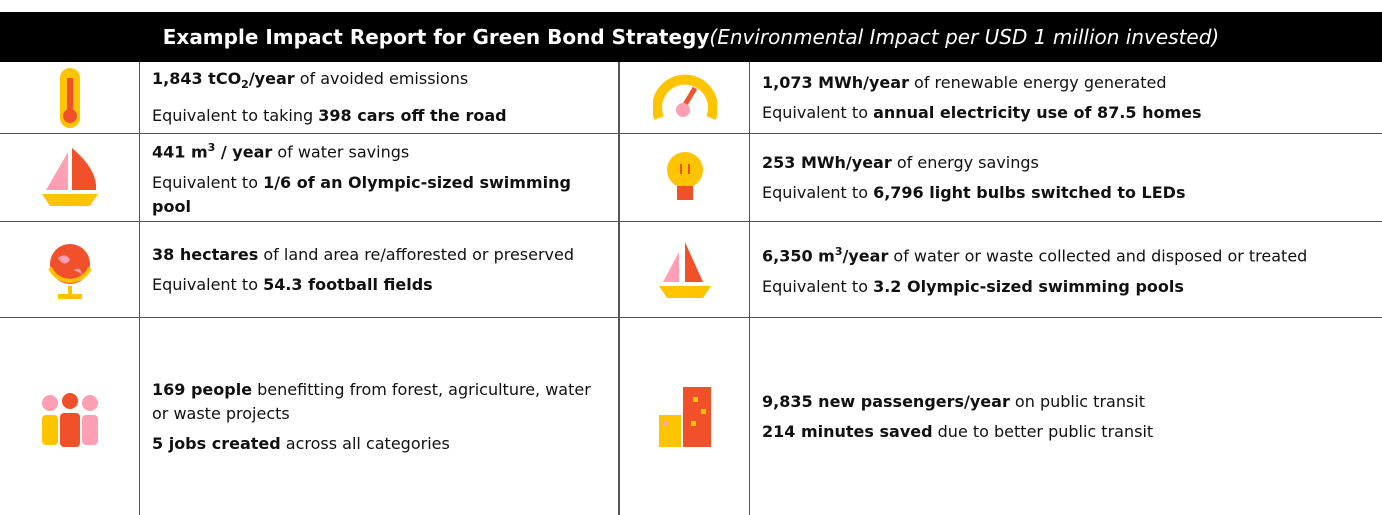 Image resolution: width=1382 pixels, height=515 pixels. I want to click on text-run: 2, so click(245, 85).